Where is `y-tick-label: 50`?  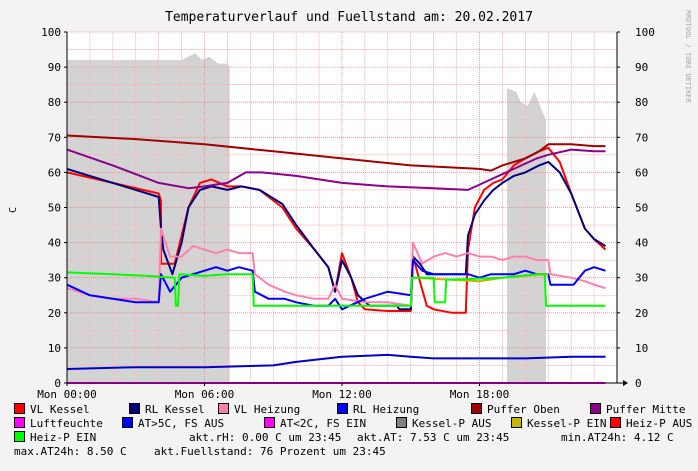
y-tick-label: 50 is located at coordinates (54, 208).